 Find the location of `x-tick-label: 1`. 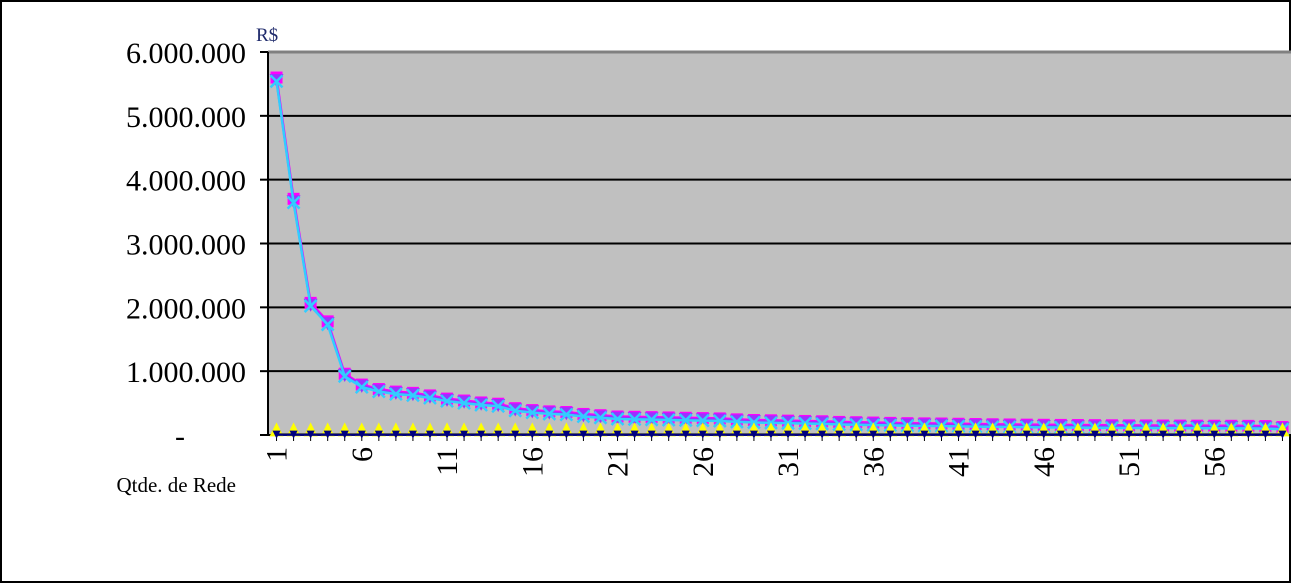

x-tick-label: 1 is located at coordinates (277, 454).